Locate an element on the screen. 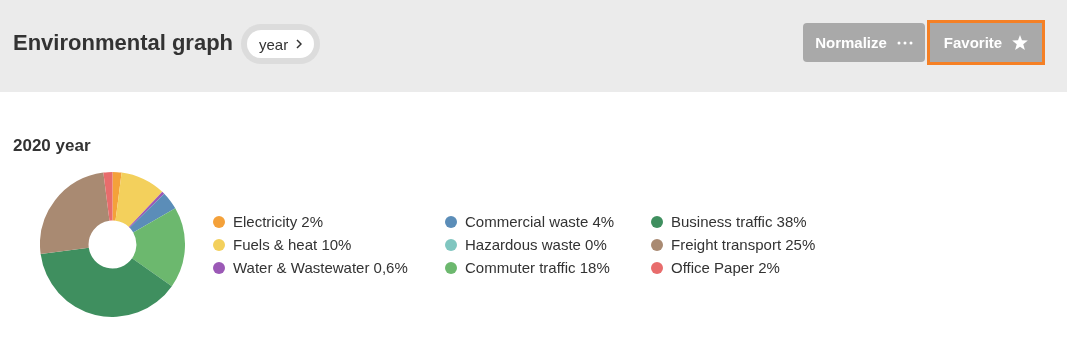 The image size is (1067, 348). legend-label: Hazardous waste 0% is located at coordinates (536, 244).